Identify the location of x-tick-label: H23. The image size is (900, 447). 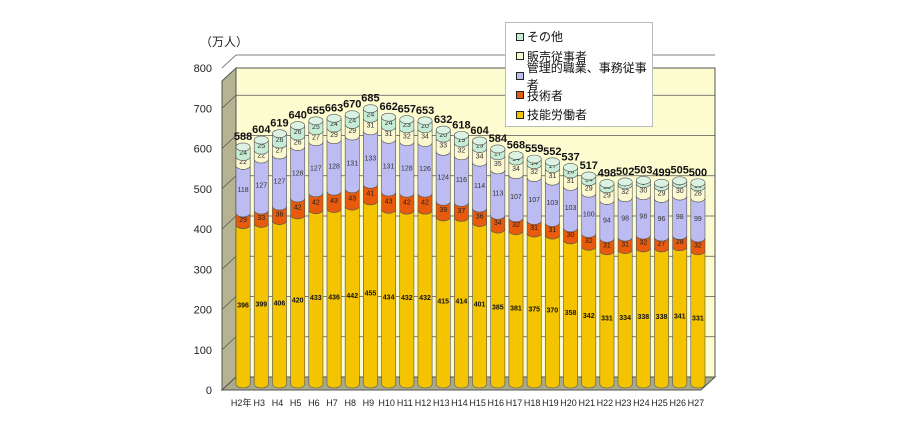
(623, 403).